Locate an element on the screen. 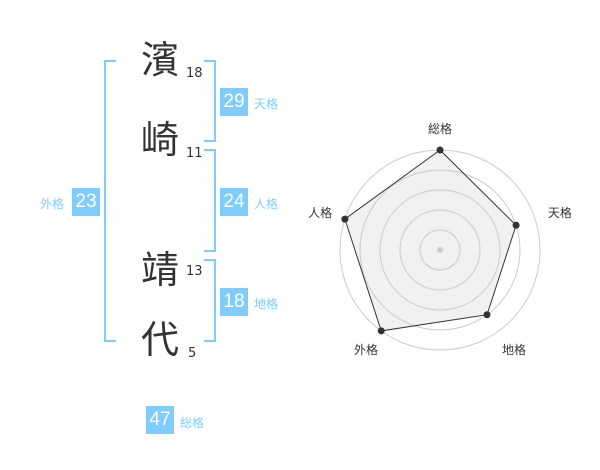 The width and height of the screenshot is (600, 470). radar-axis-label: 総格 is located at coordinates (440, 129).